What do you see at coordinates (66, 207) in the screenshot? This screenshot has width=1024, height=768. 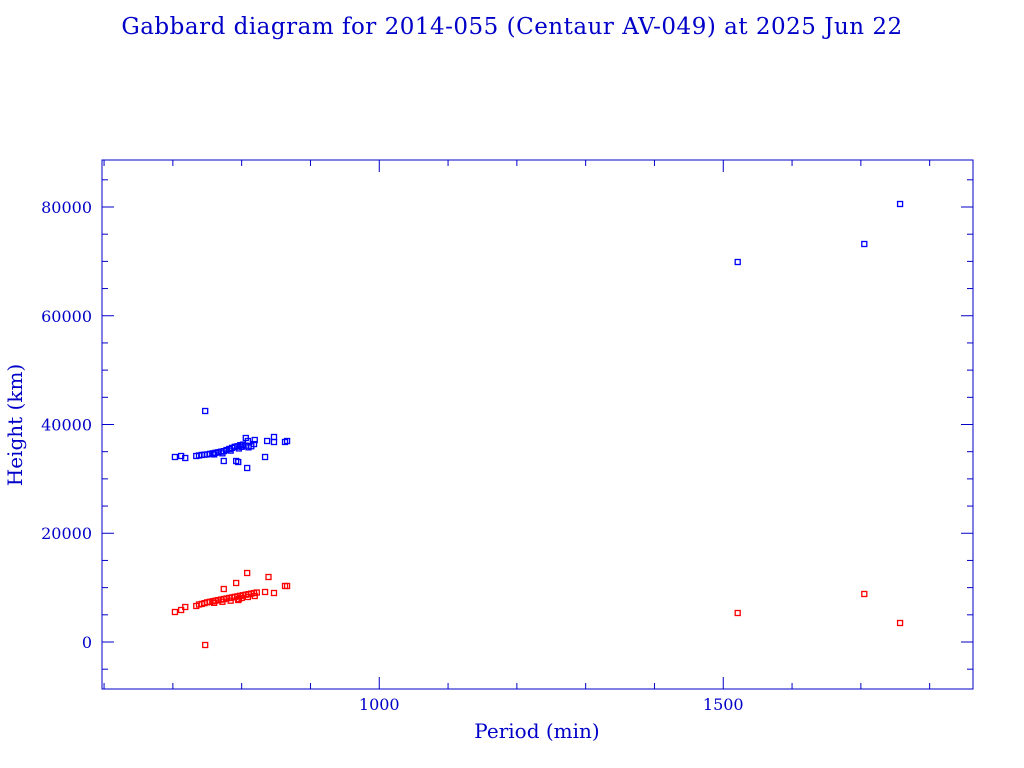 I see `y-tick-label: 80000` at bounding box center [66, 207].